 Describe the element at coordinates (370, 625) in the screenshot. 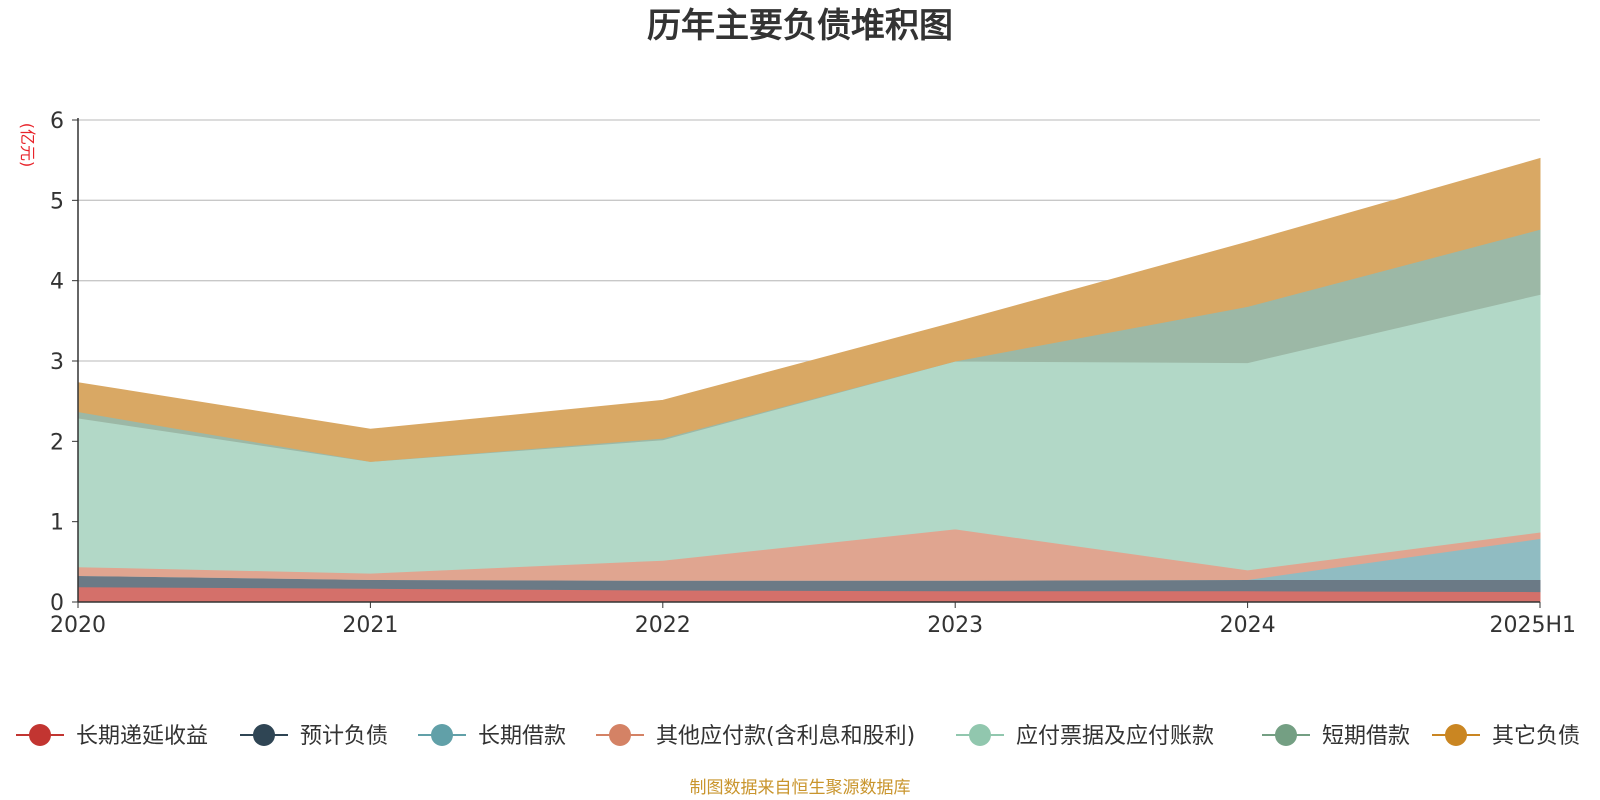

I see `x-tick-label-2021: 2021` at that location.